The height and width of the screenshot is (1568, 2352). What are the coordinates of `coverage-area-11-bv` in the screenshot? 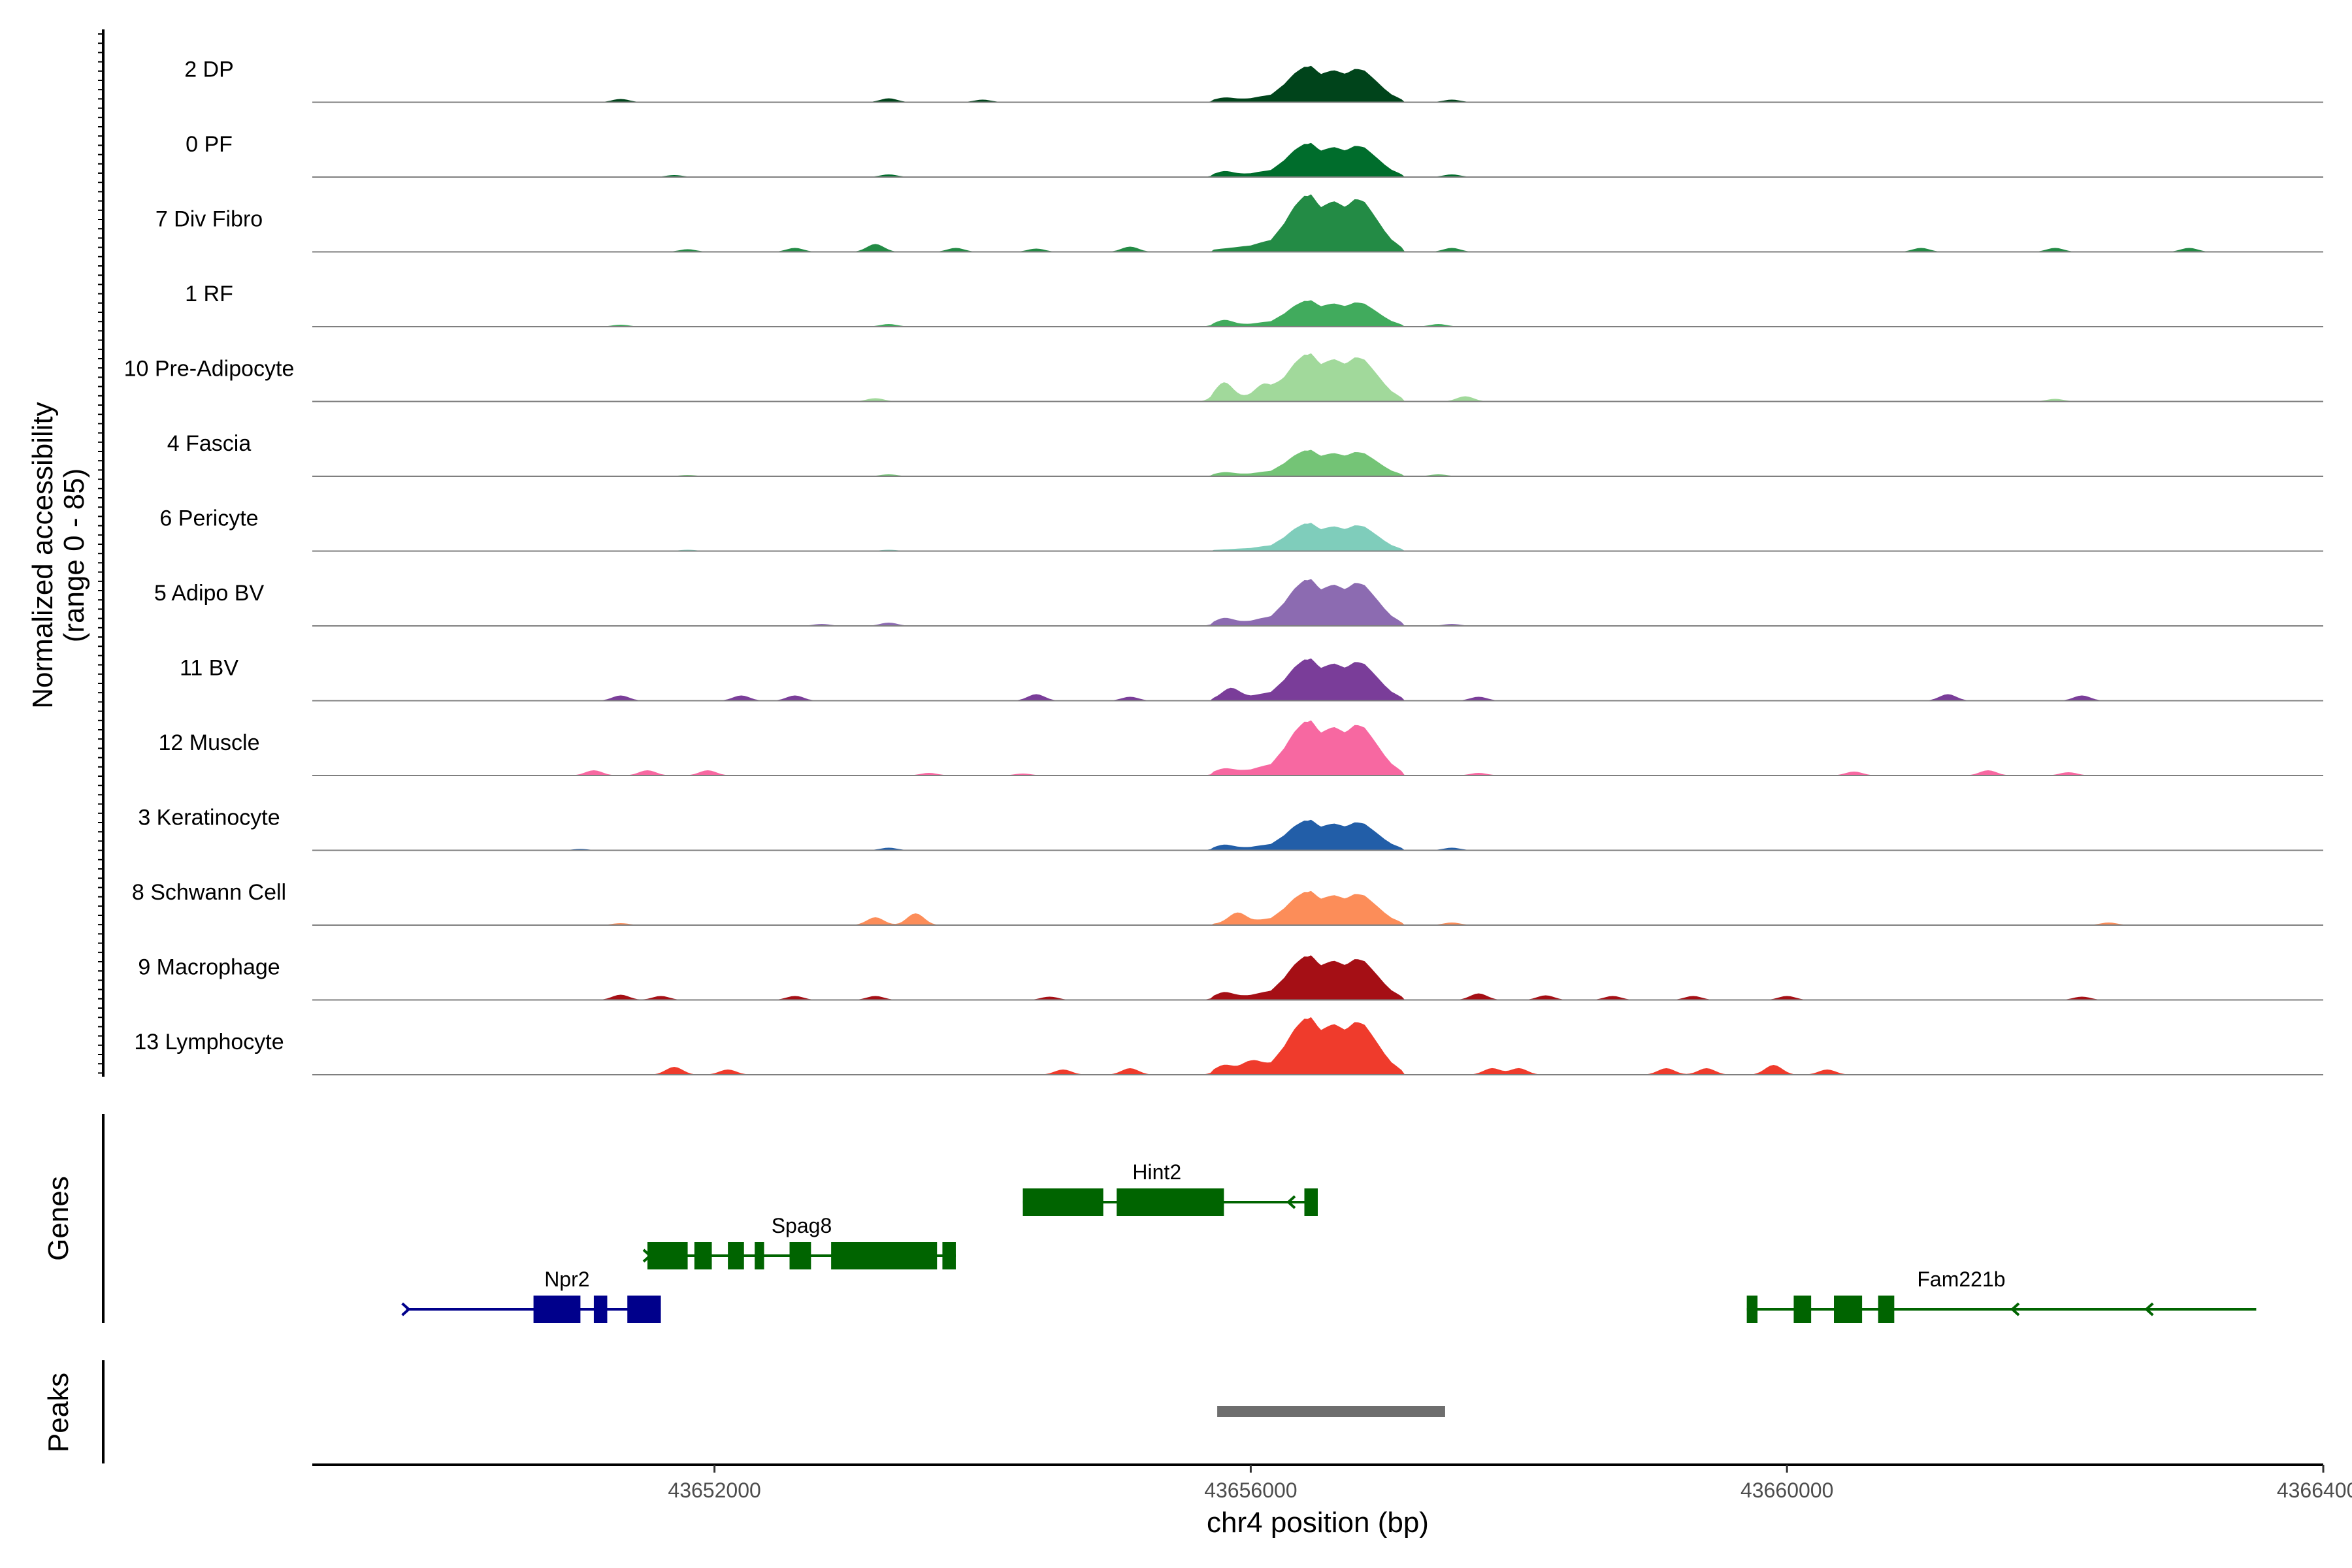 It's located at (1371, 679).